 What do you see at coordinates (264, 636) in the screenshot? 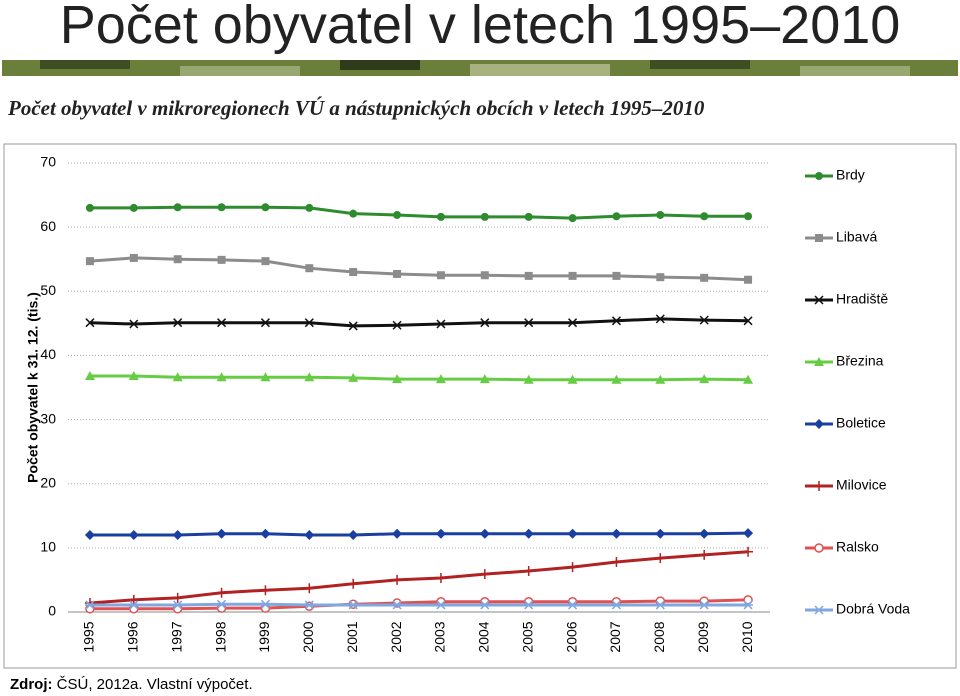
I see `x-tick-label: 1999` at bounding box center [264, 636].